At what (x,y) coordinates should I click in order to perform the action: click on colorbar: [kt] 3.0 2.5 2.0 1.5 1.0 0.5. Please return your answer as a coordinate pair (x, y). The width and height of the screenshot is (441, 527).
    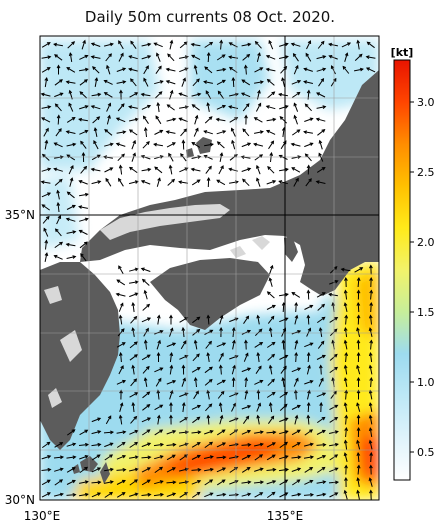
    Looking at the image, I should click on (413, 263).